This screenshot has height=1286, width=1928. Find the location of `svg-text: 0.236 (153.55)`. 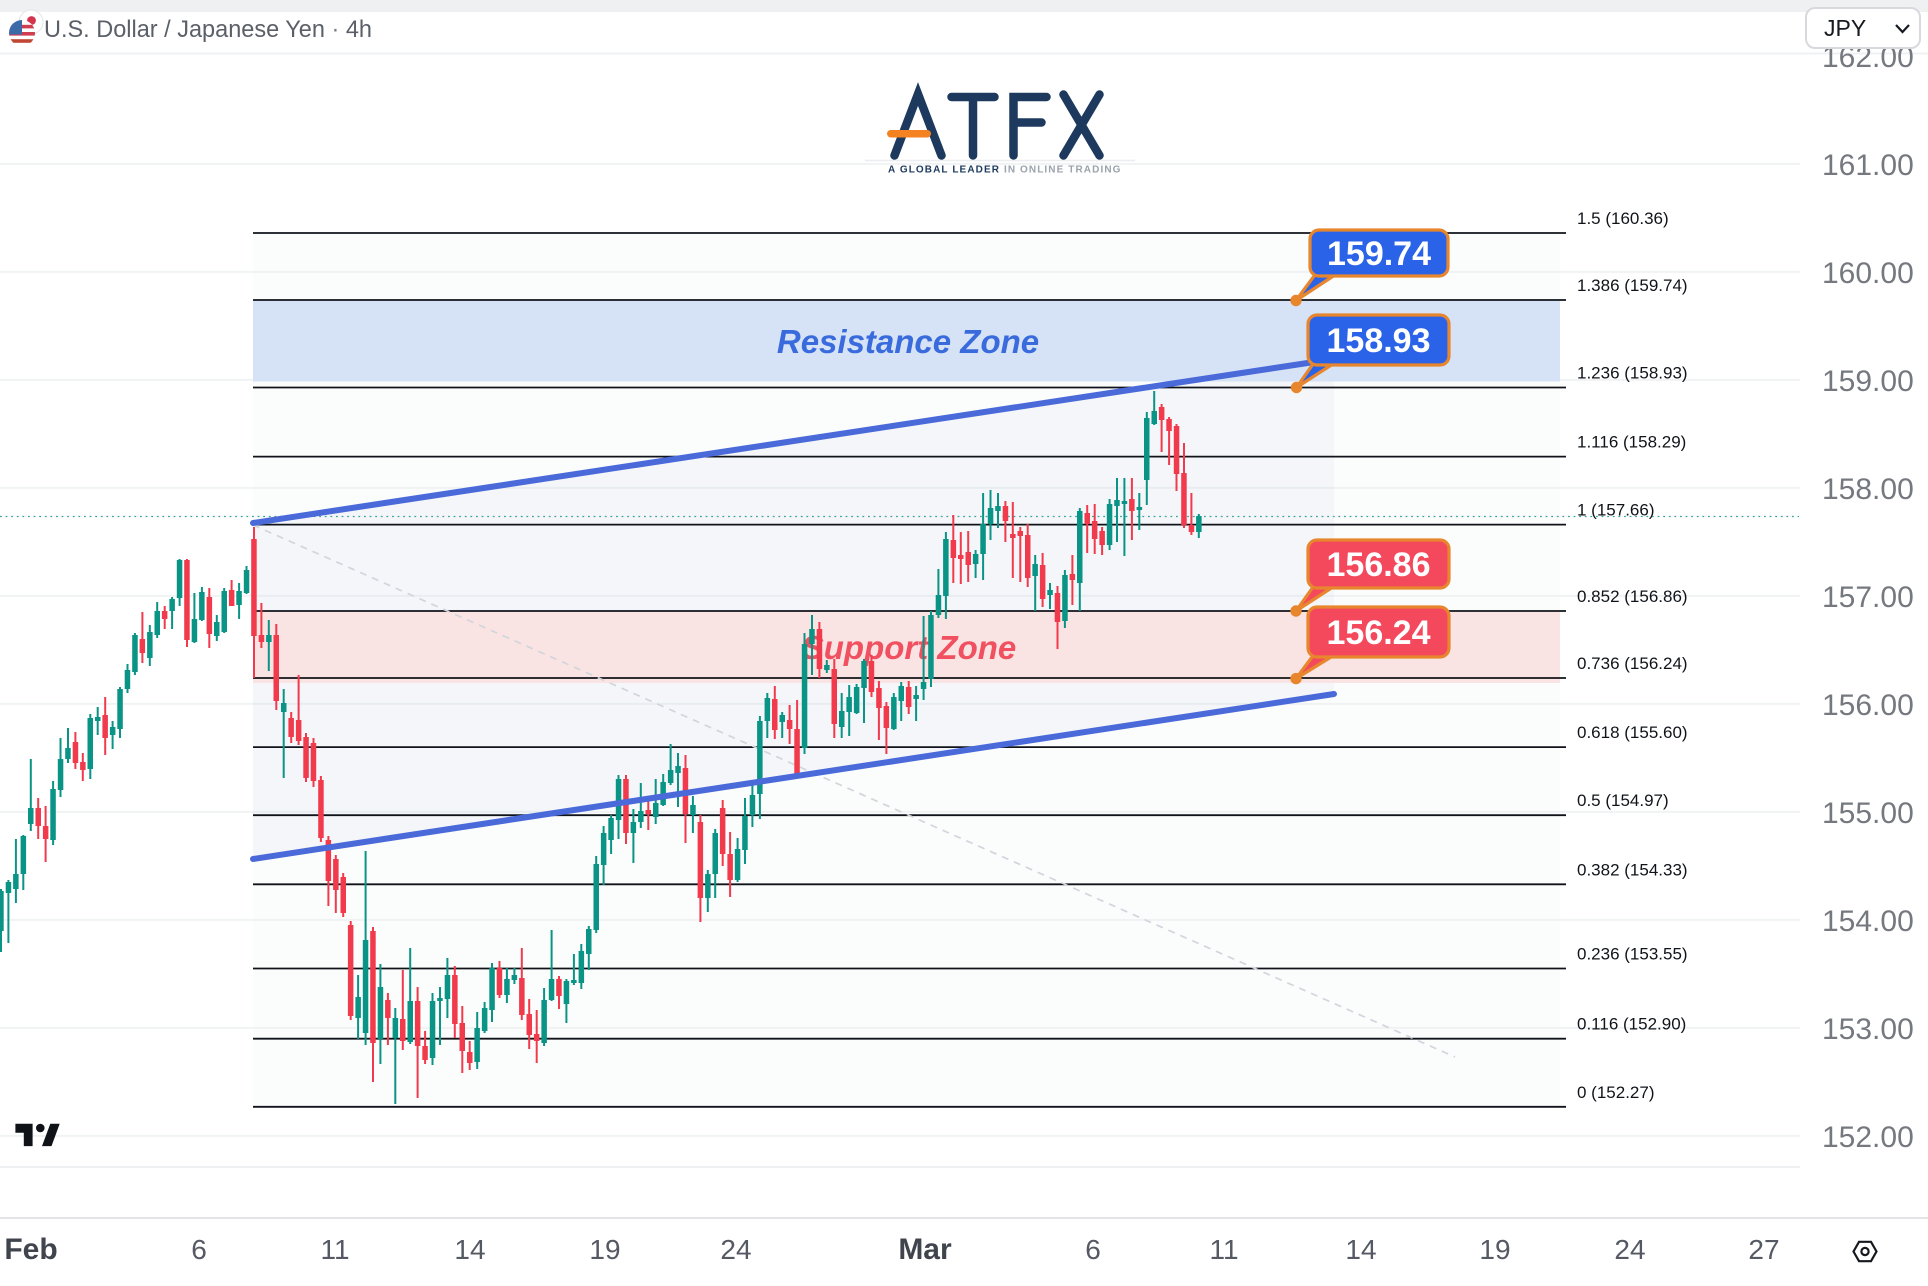

svg-text: 0.236 (153.55) is located at coordinates (1632, 954).